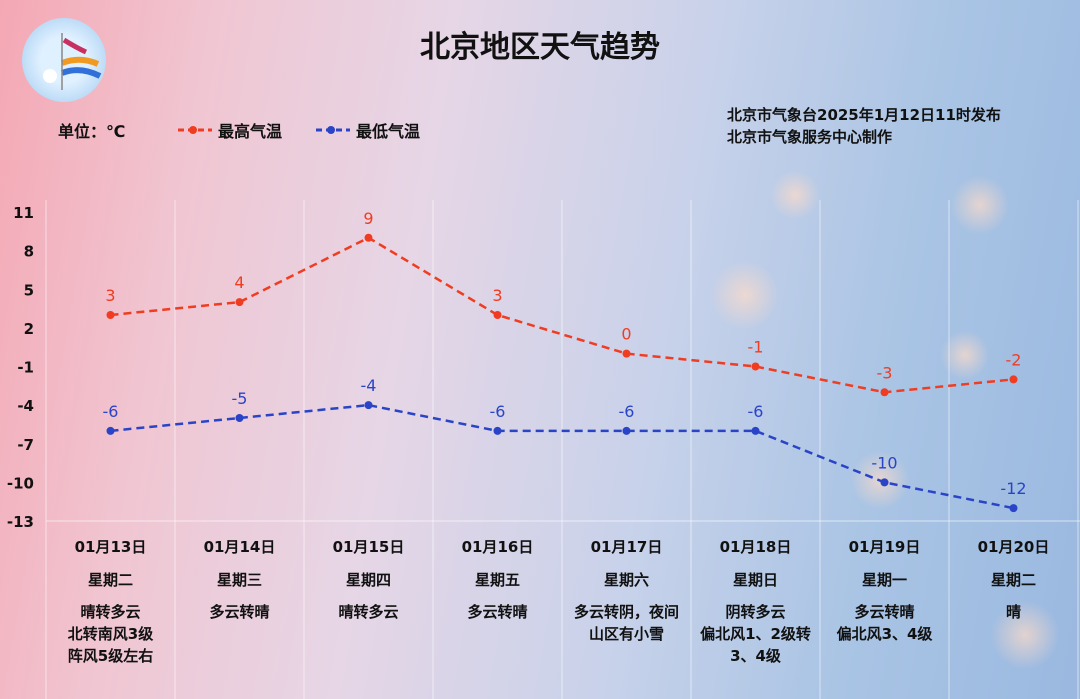  Describe the element at coordinates (92, 131) in the screenshot. I see `unit-label: 单位：℃` at that location.